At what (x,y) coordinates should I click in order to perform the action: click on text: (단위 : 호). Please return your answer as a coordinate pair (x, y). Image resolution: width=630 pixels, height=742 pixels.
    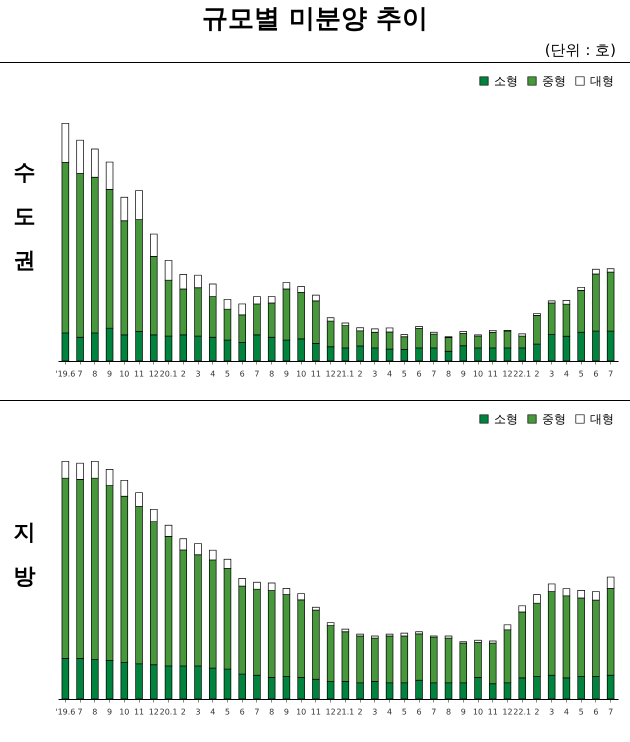
    Looking at the image, I should click on (580, 50).